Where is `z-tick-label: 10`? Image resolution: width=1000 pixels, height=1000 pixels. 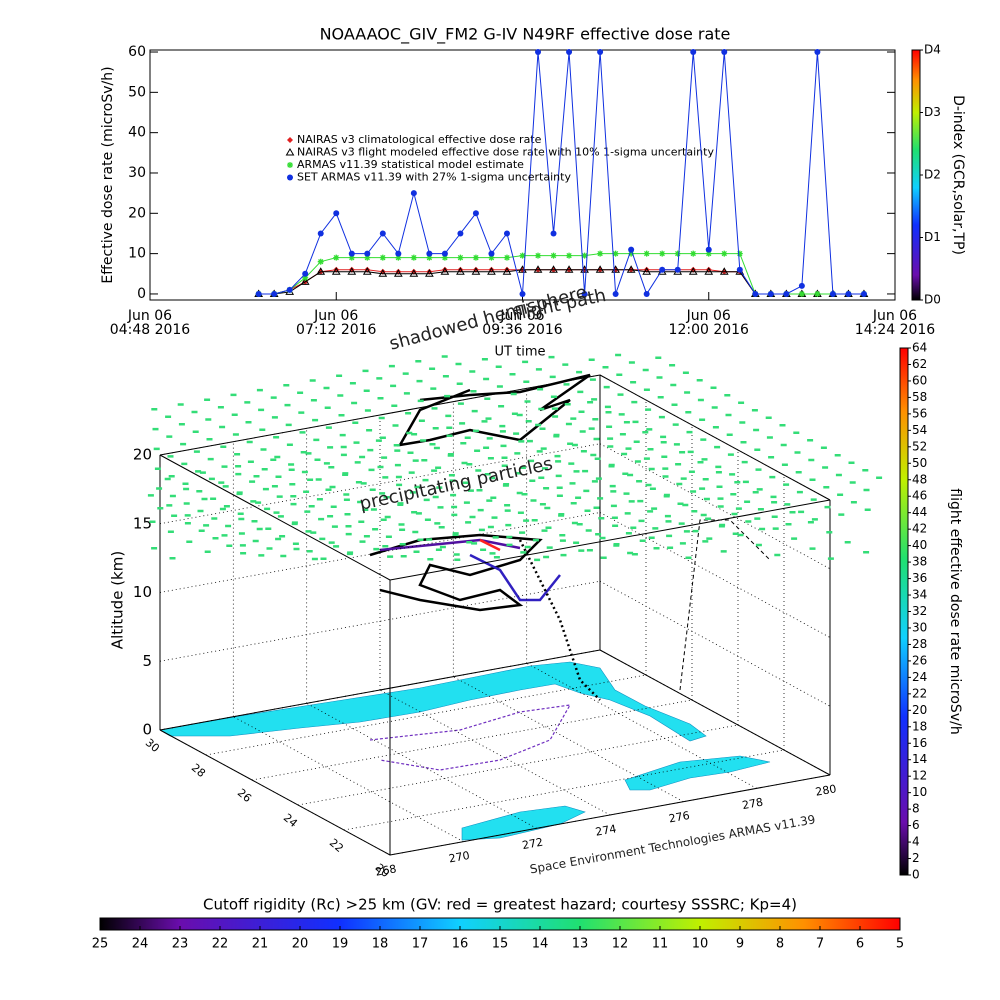
z-tick-label: 10 is located at coordinates (142, 592).